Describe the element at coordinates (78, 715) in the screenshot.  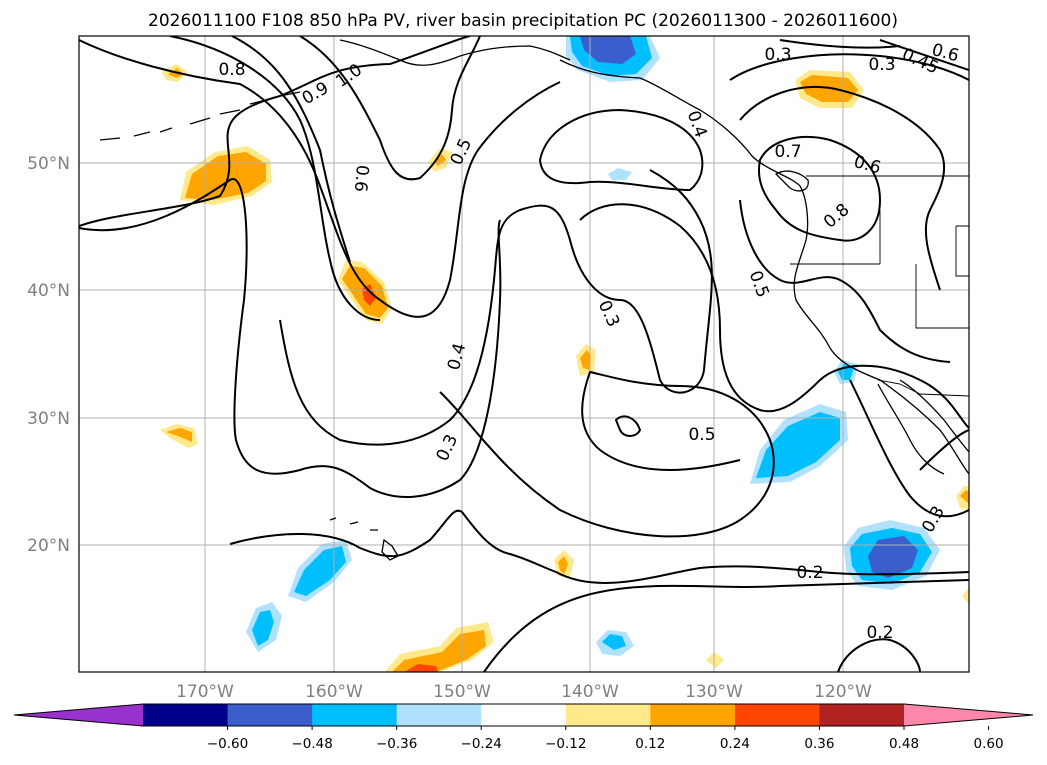
I see `colorbar-extend-low` at that location.